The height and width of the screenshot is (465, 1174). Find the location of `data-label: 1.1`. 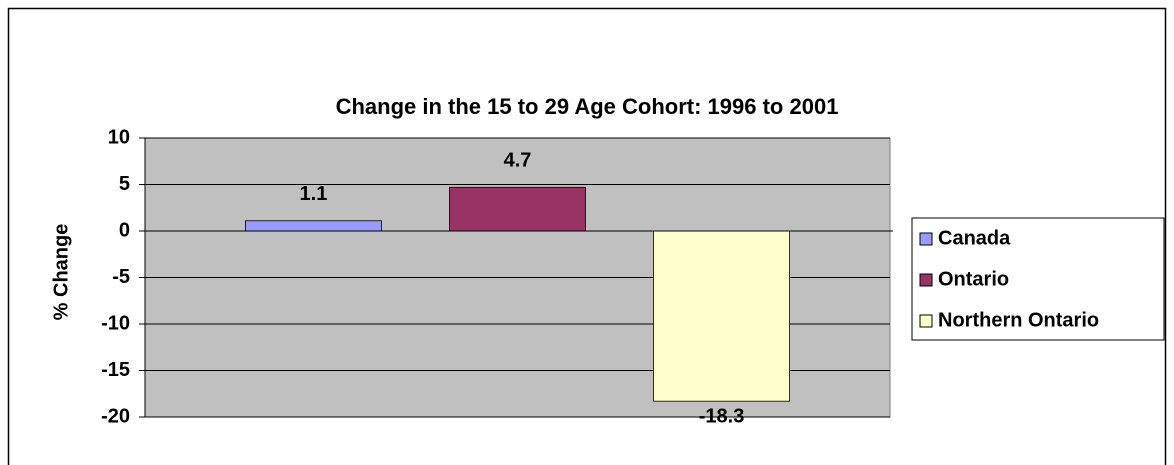

data-label: 1.1 is located at coordinates (314, 194).